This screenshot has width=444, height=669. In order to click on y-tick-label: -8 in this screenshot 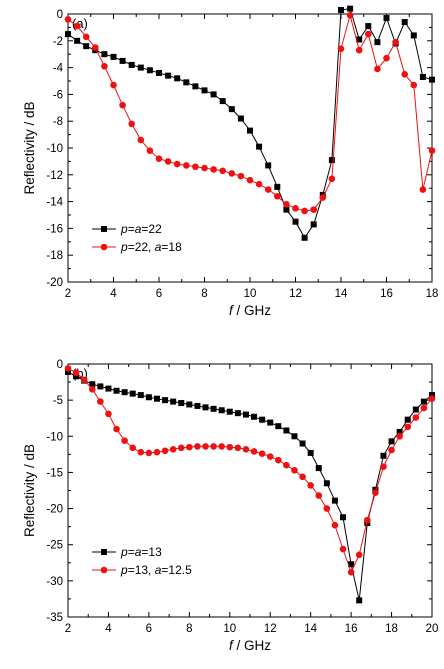, I will do `click(58, 122)`.